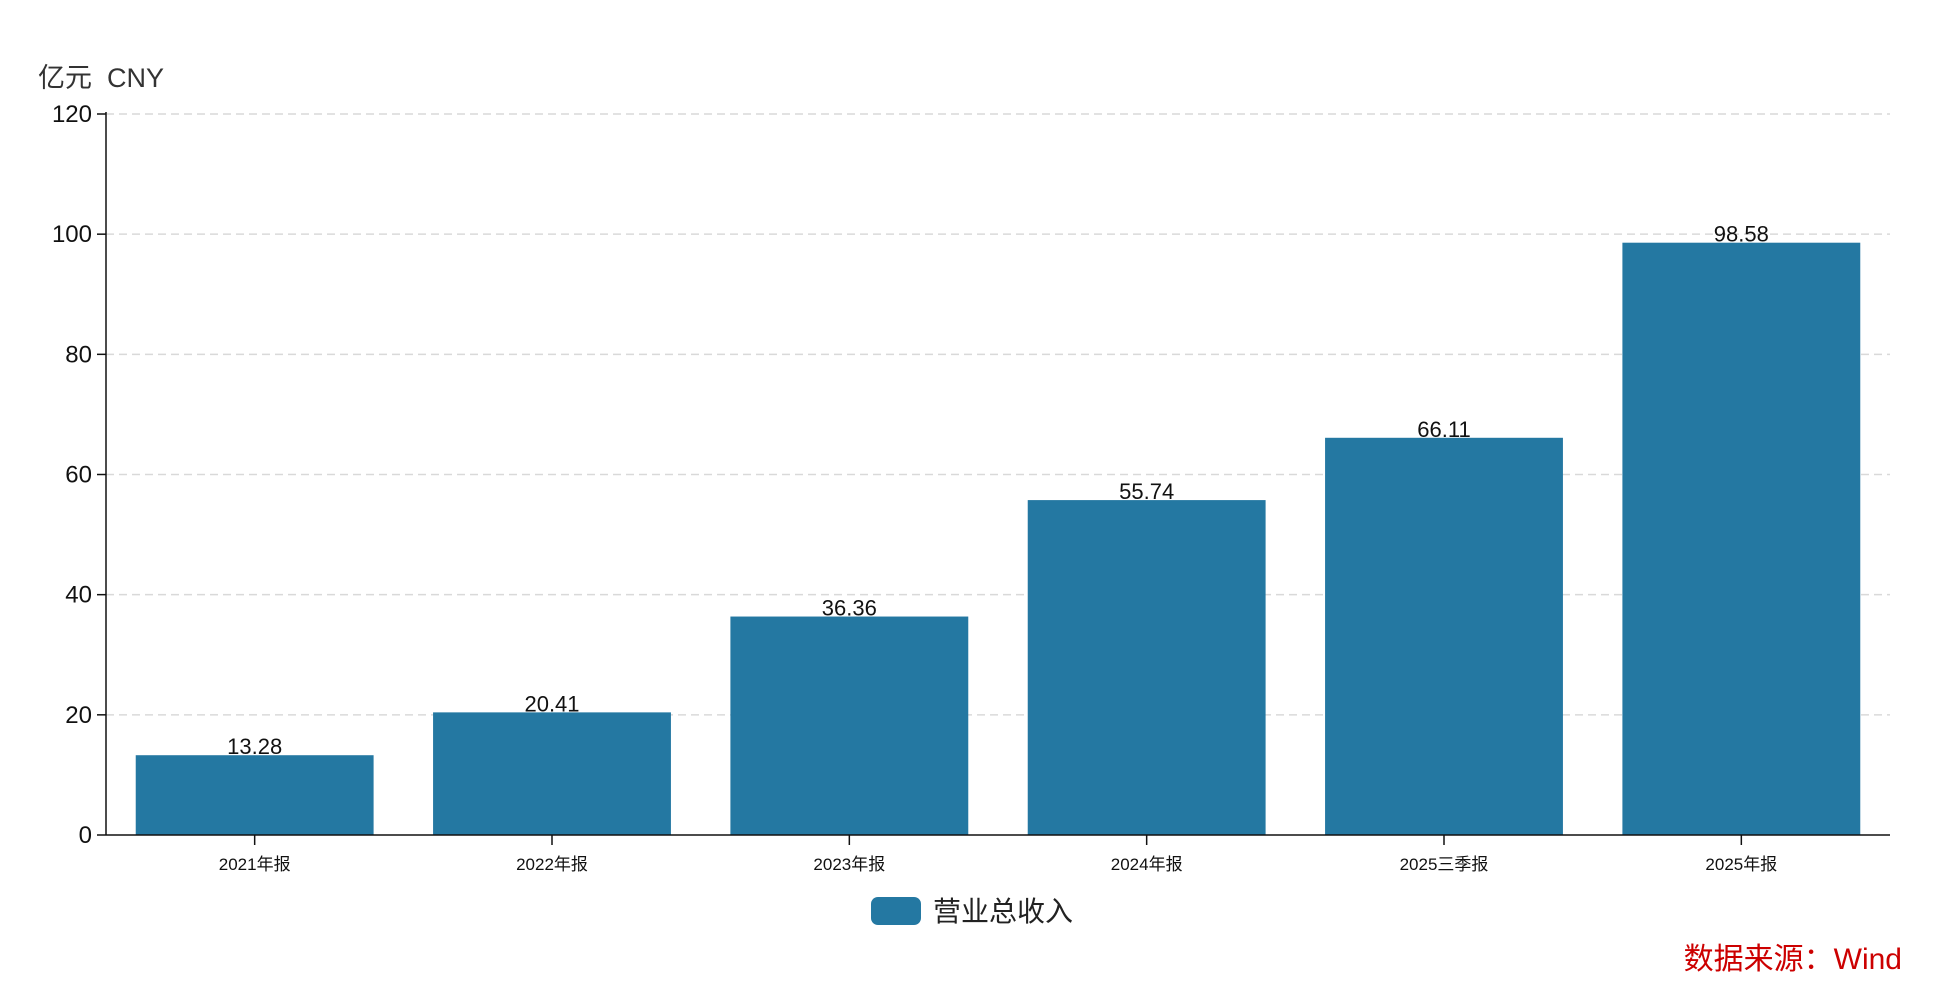 The height and width of the screenshot is (990, 1944). What do you see at coordinates (101, 78) in the screenshot?
I see `y-axis-unit-label: 亿元 CNY` at bounding box center [101, 78].